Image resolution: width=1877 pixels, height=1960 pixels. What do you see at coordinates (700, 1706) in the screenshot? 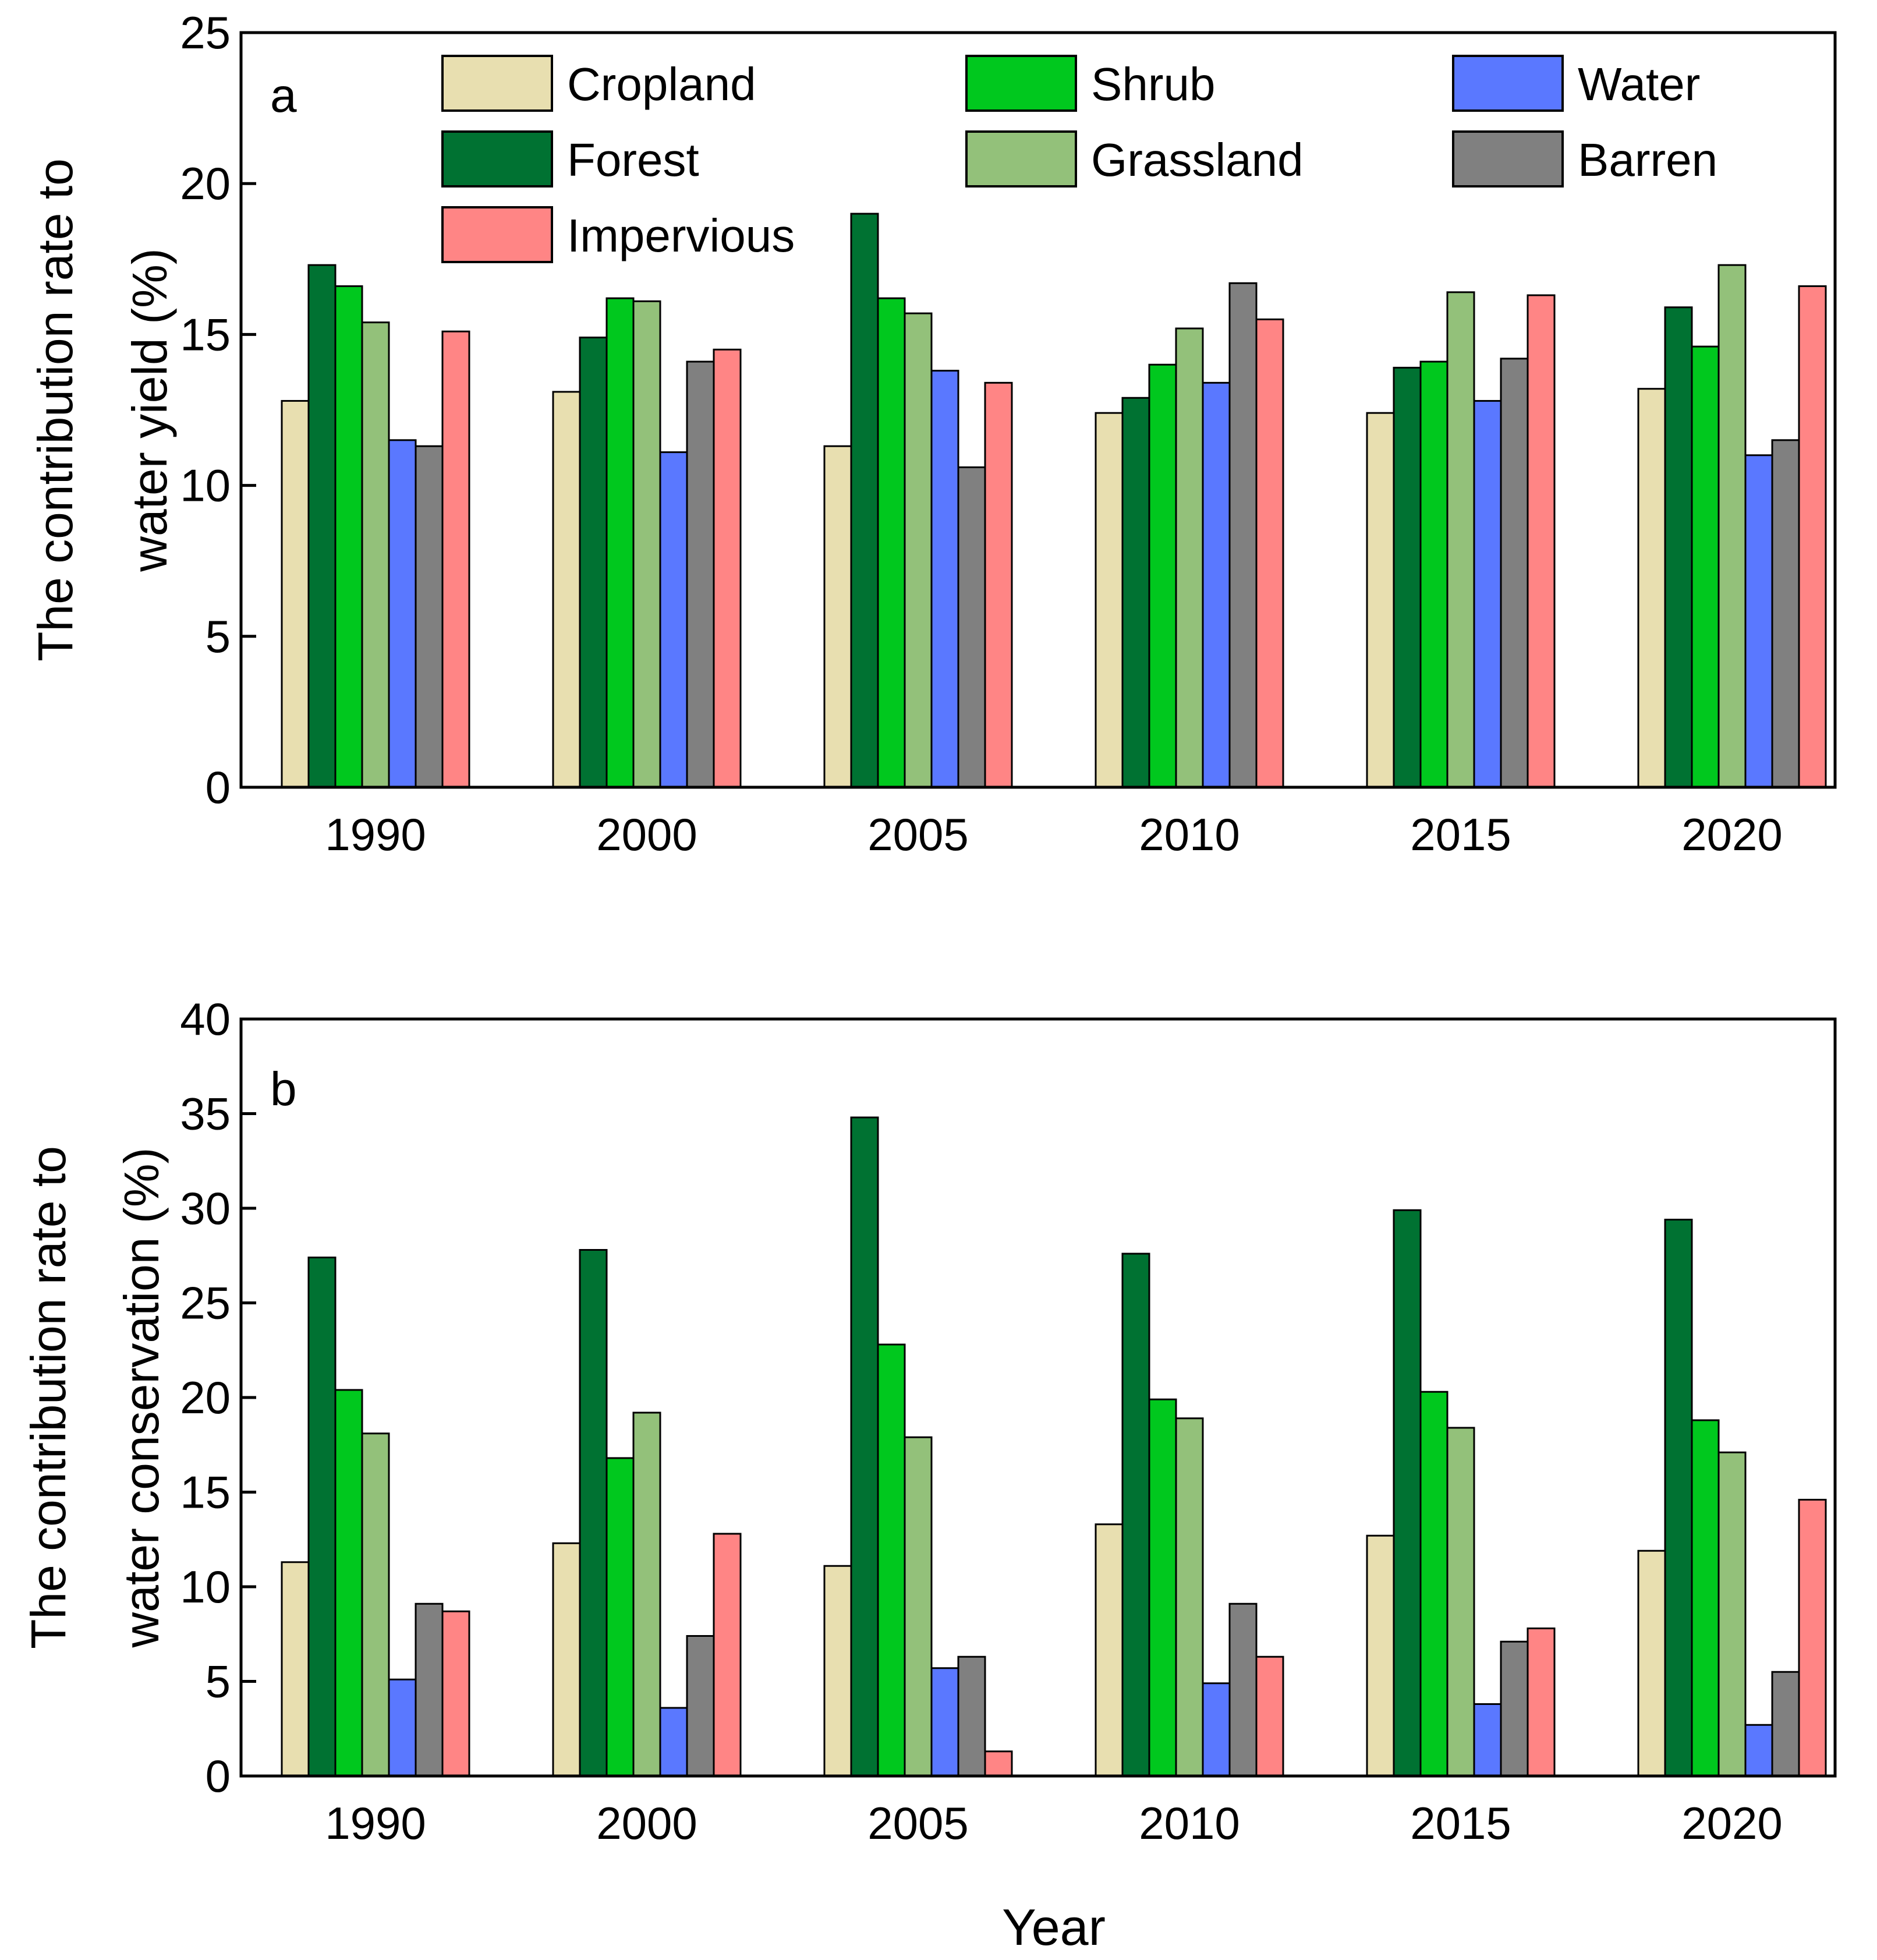
I see `bar-barren-2000` at bounding box center [700, 1706].